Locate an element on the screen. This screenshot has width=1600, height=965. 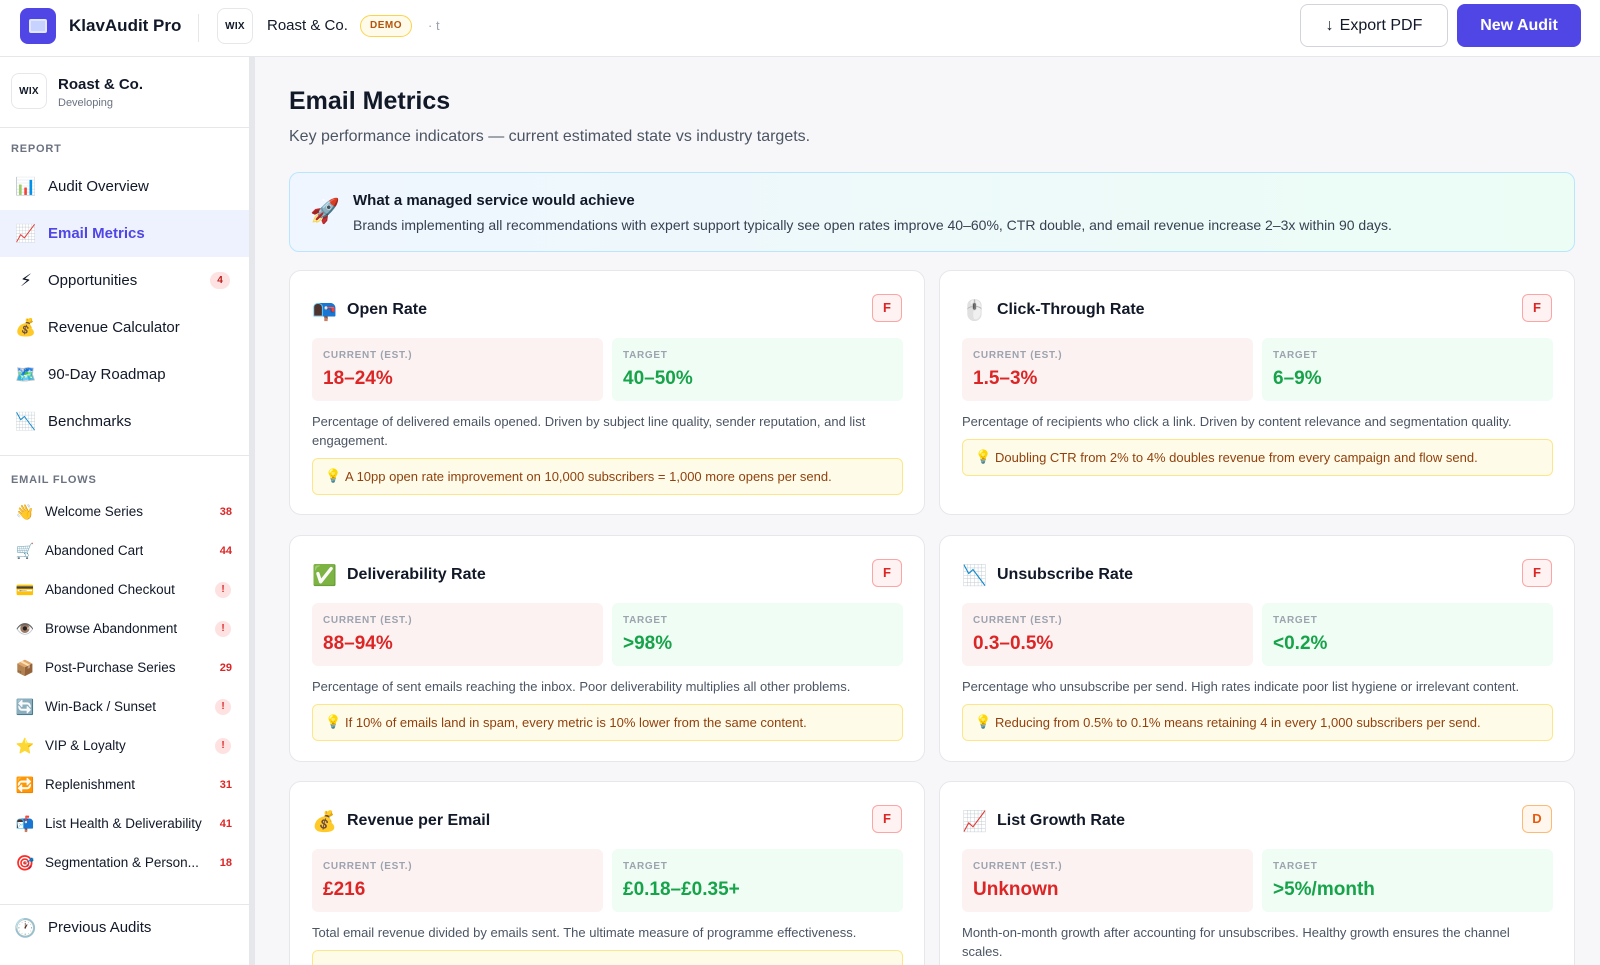
sidebar-client: WIX Roast & Co. Developing is located at coordinates (124, 92).